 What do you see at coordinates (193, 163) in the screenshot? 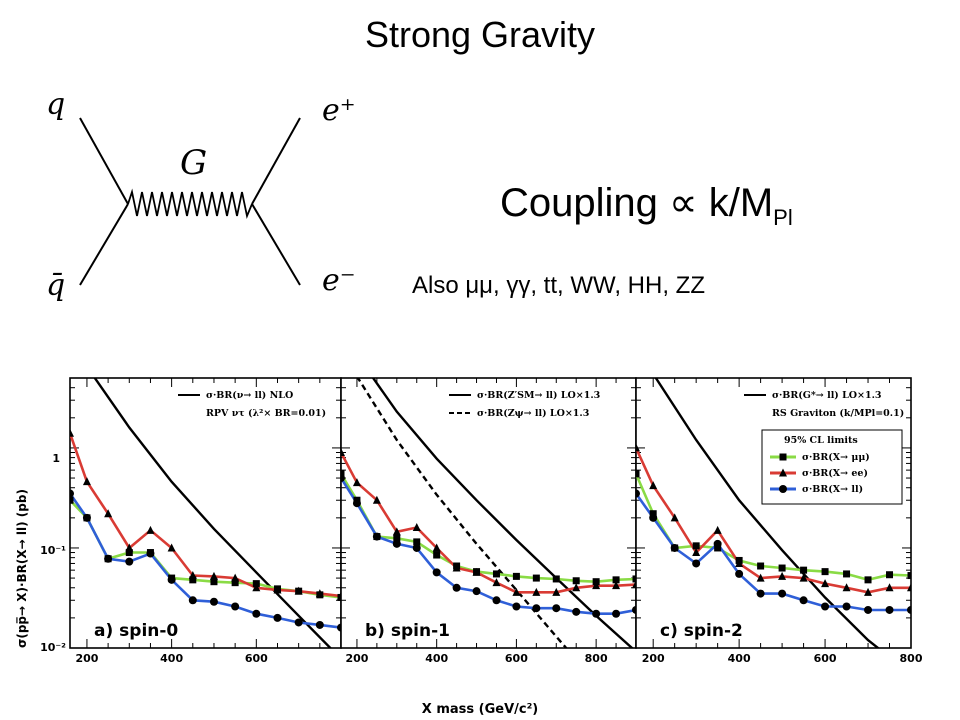
I see `label-G: G` at bounding box center [193, 163].